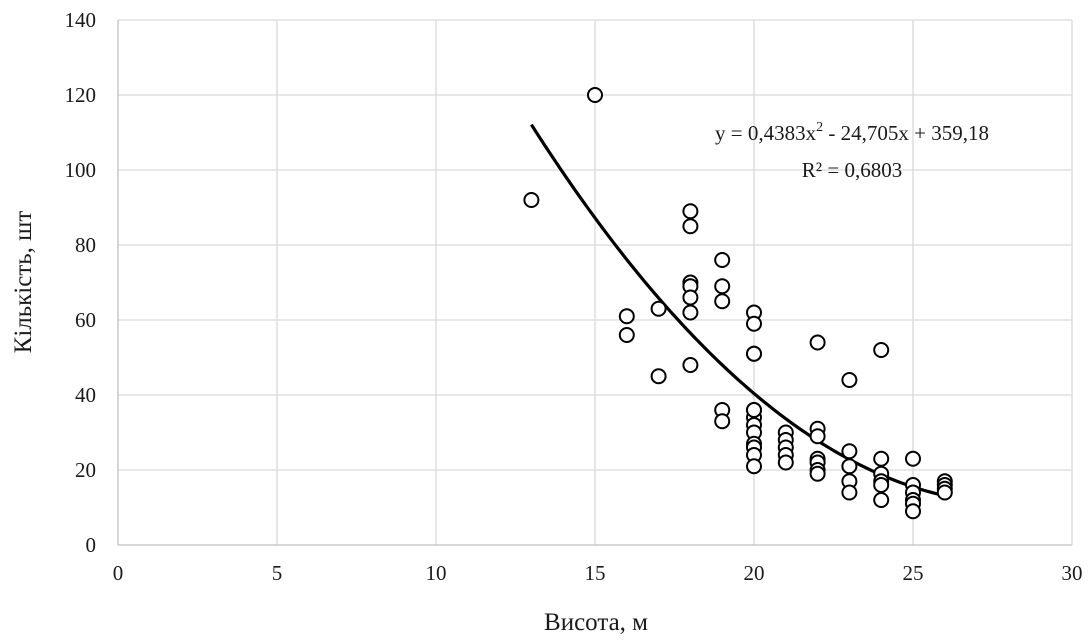  Describe the element at coordinates (85, 470) in the screenshot. I see `y-tick-label: 20` at that location.